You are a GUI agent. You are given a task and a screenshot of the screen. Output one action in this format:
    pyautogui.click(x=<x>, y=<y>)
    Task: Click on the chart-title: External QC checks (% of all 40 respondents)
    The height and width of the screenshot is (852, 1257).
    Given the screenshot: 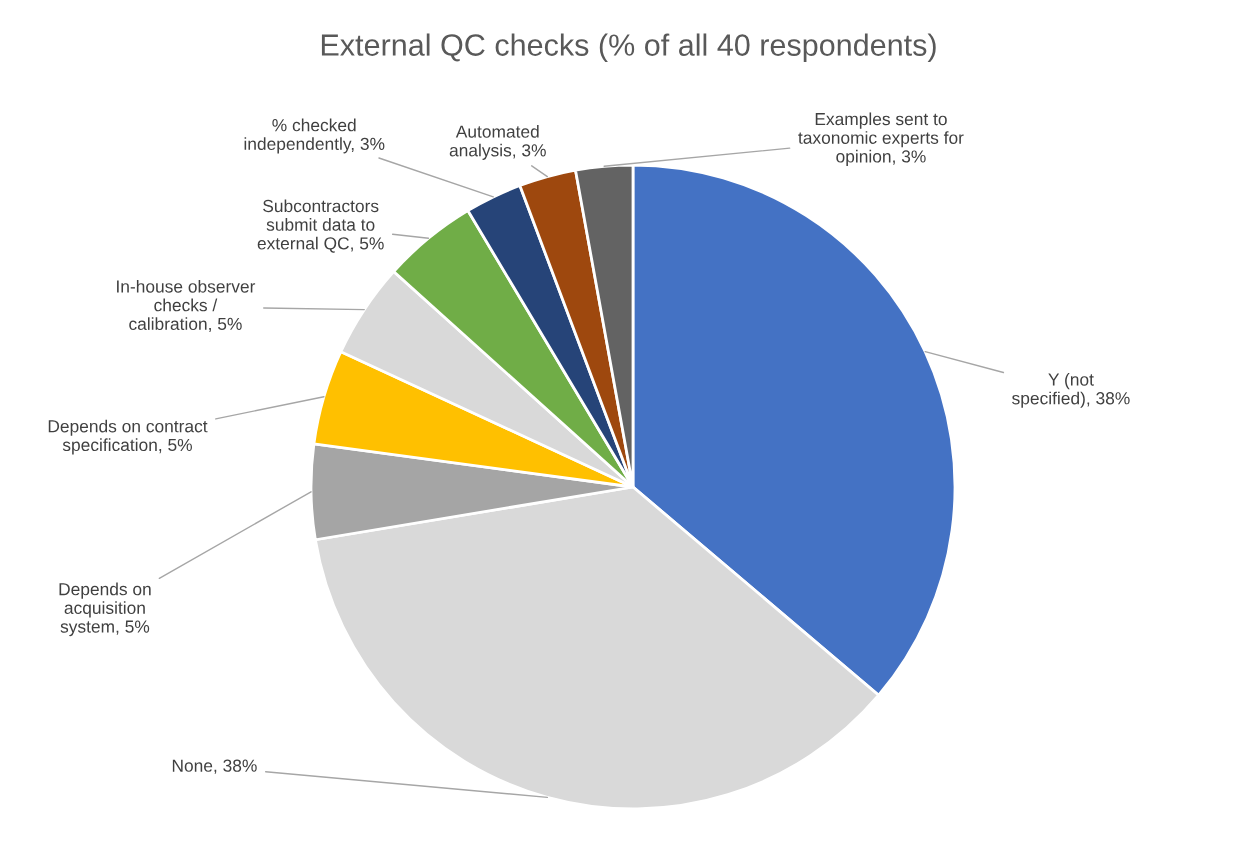 What is the action you would take?
    pyautogui.click(x=628, y=47)
    